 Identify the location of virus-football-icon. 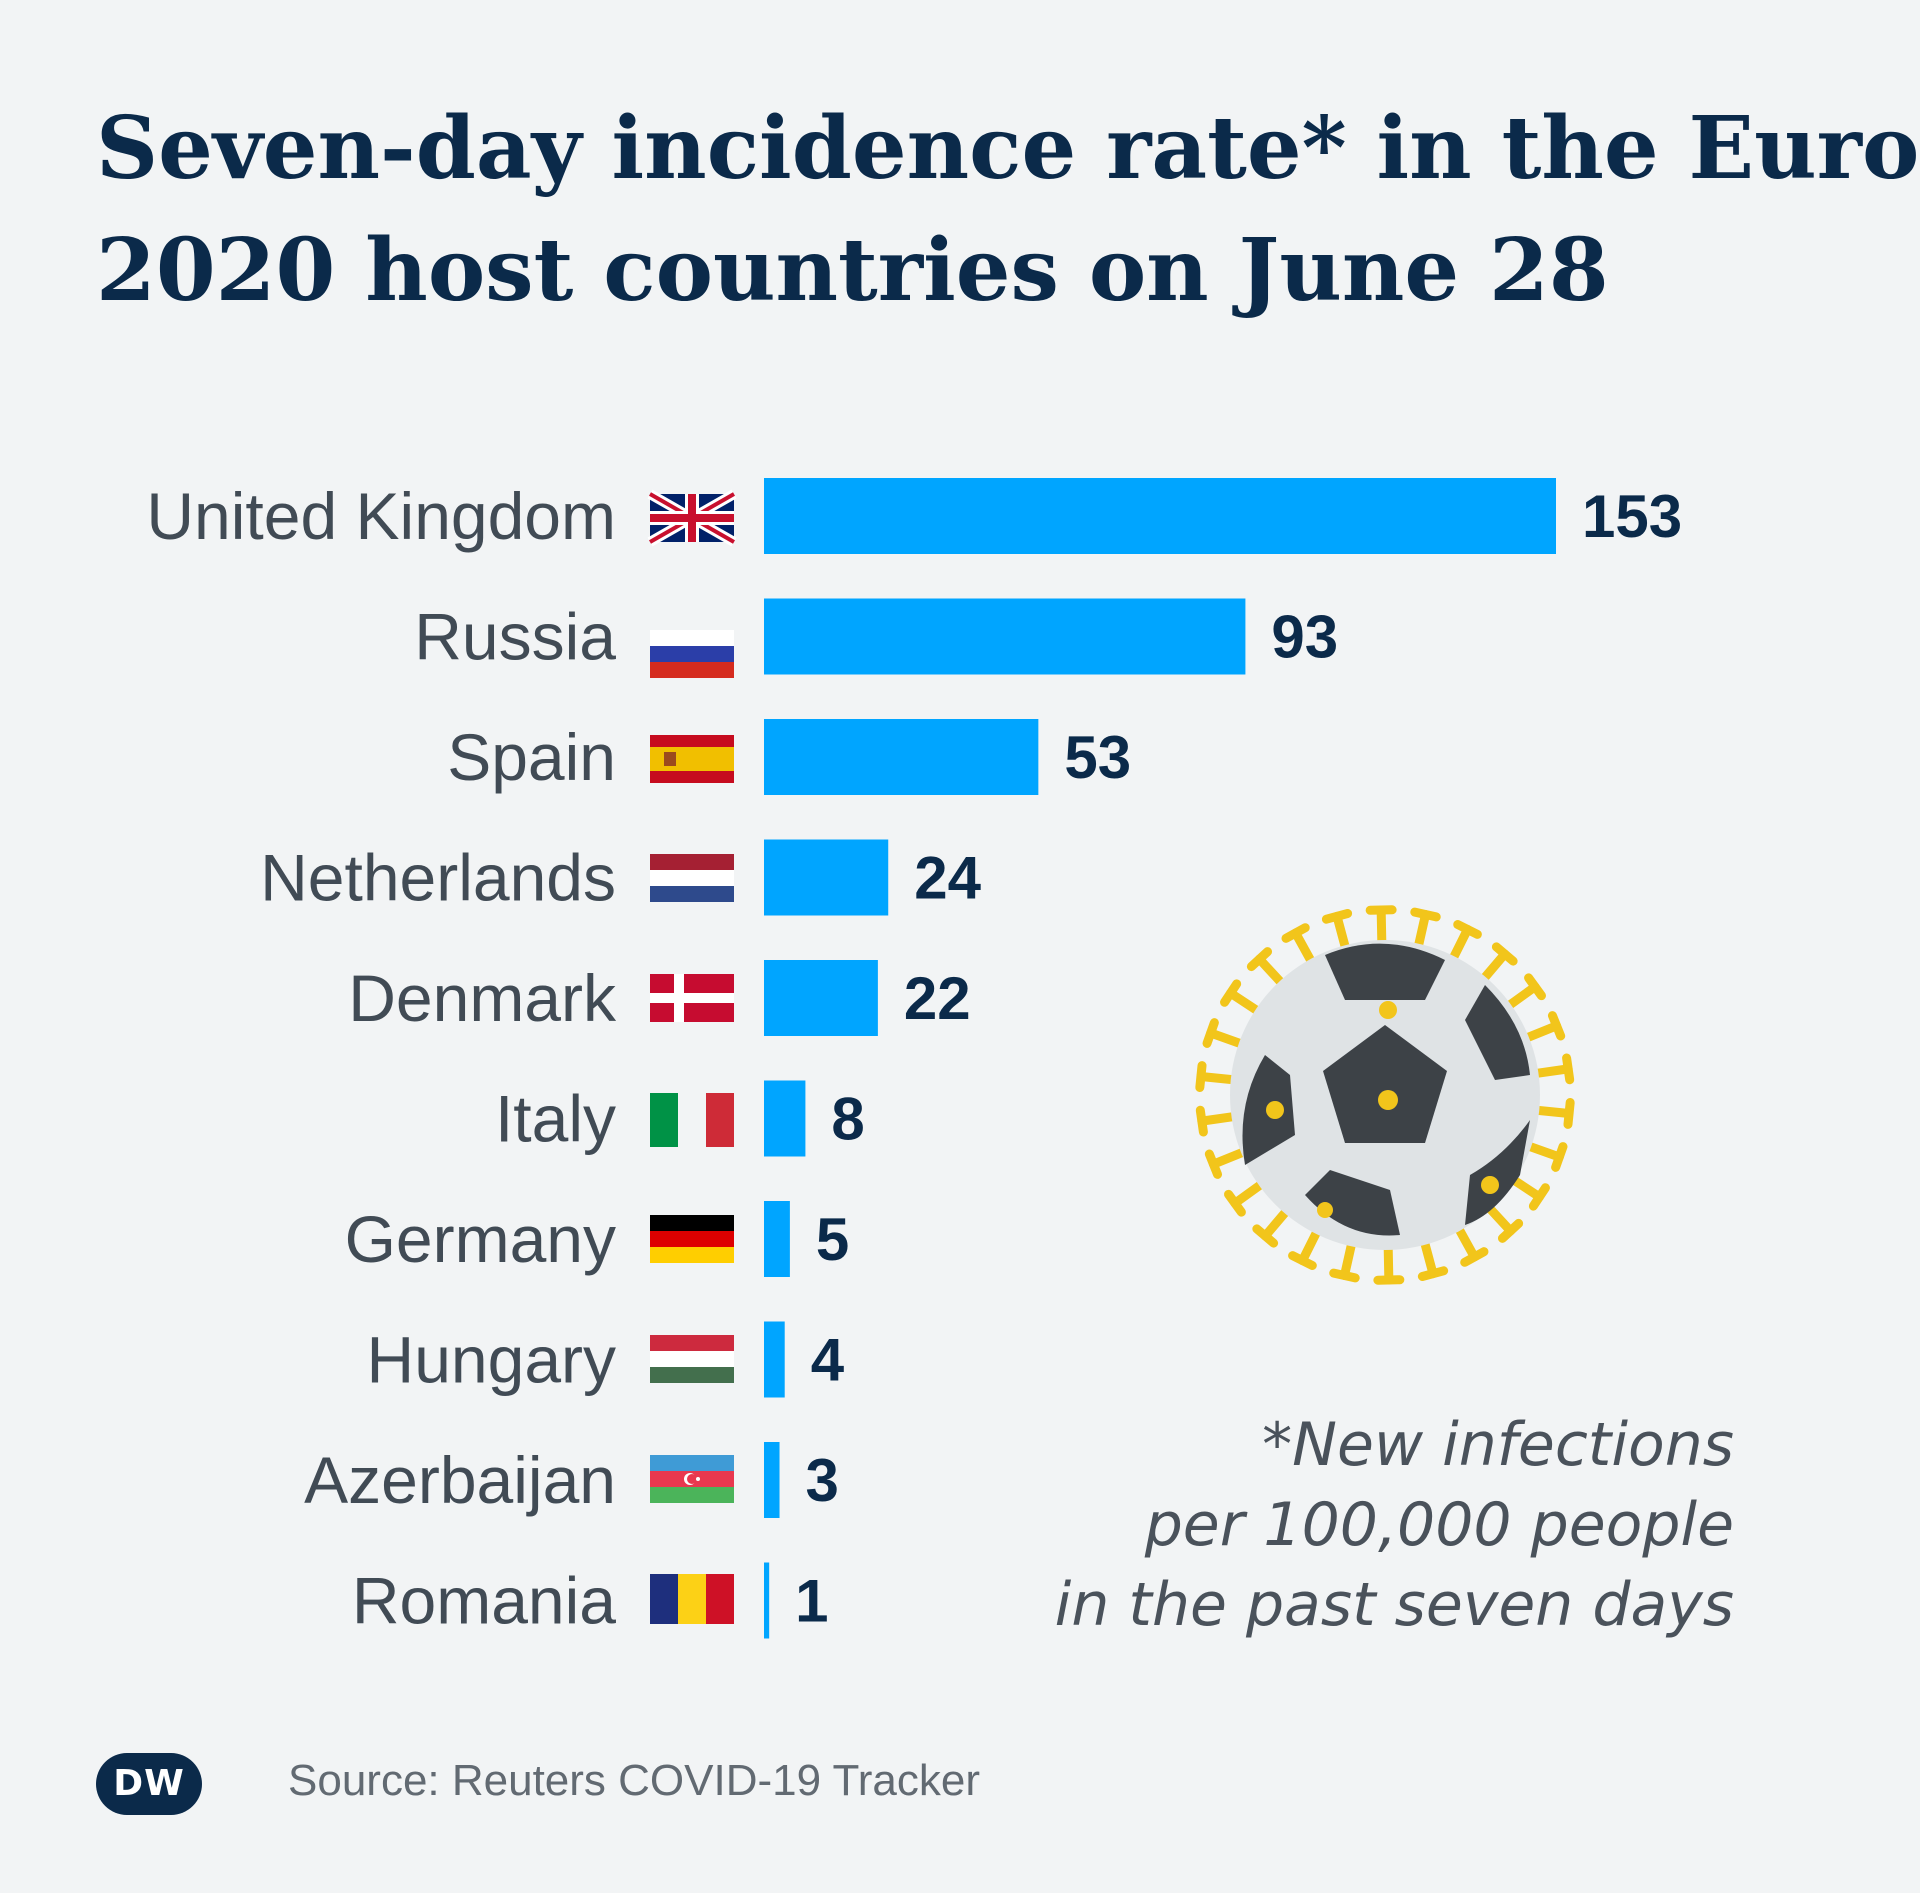
(1385, 1095).